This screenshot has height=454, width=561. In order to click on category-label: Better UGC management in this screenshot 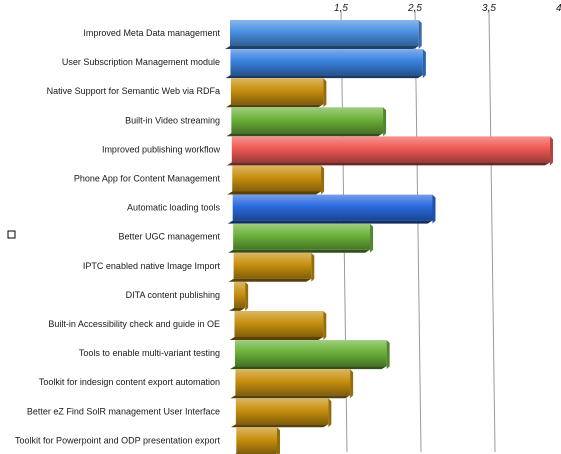, I will do `click(169, 237)`.